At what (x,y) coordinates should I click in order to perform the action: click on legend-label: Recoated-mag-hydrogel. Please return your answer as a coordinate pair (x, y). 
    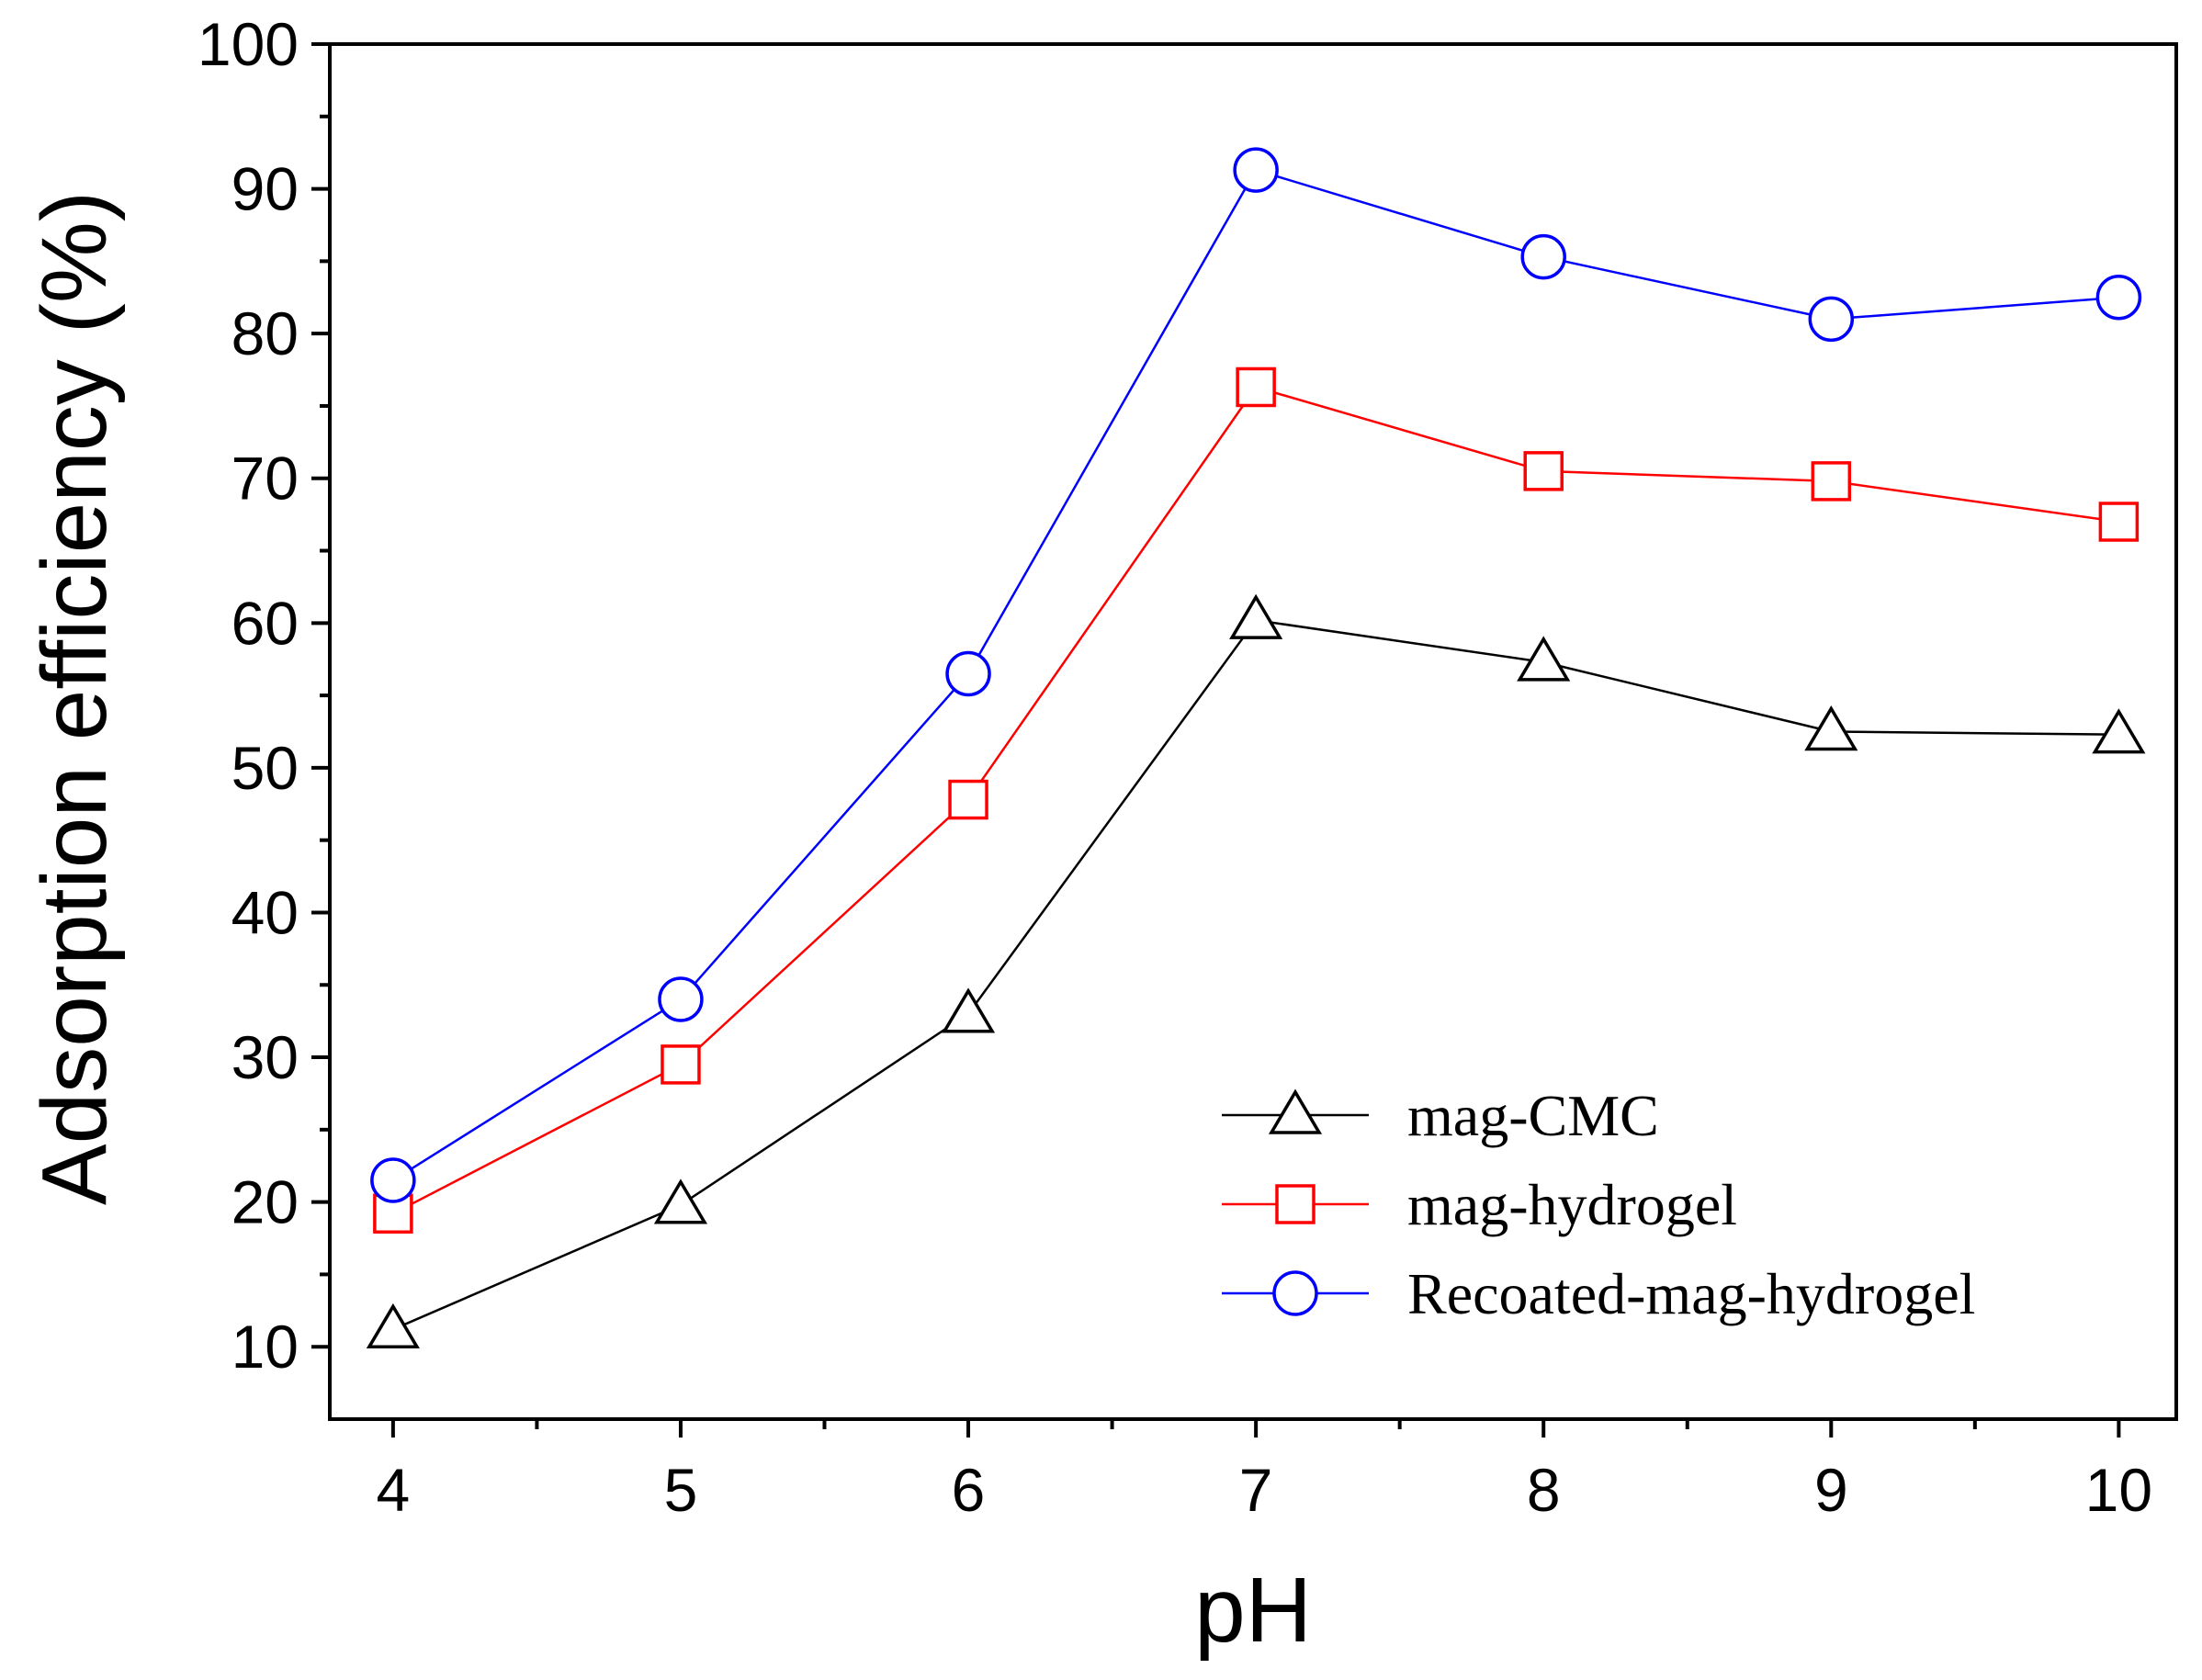
    Looking at the image, I should click on (1691, 1293).